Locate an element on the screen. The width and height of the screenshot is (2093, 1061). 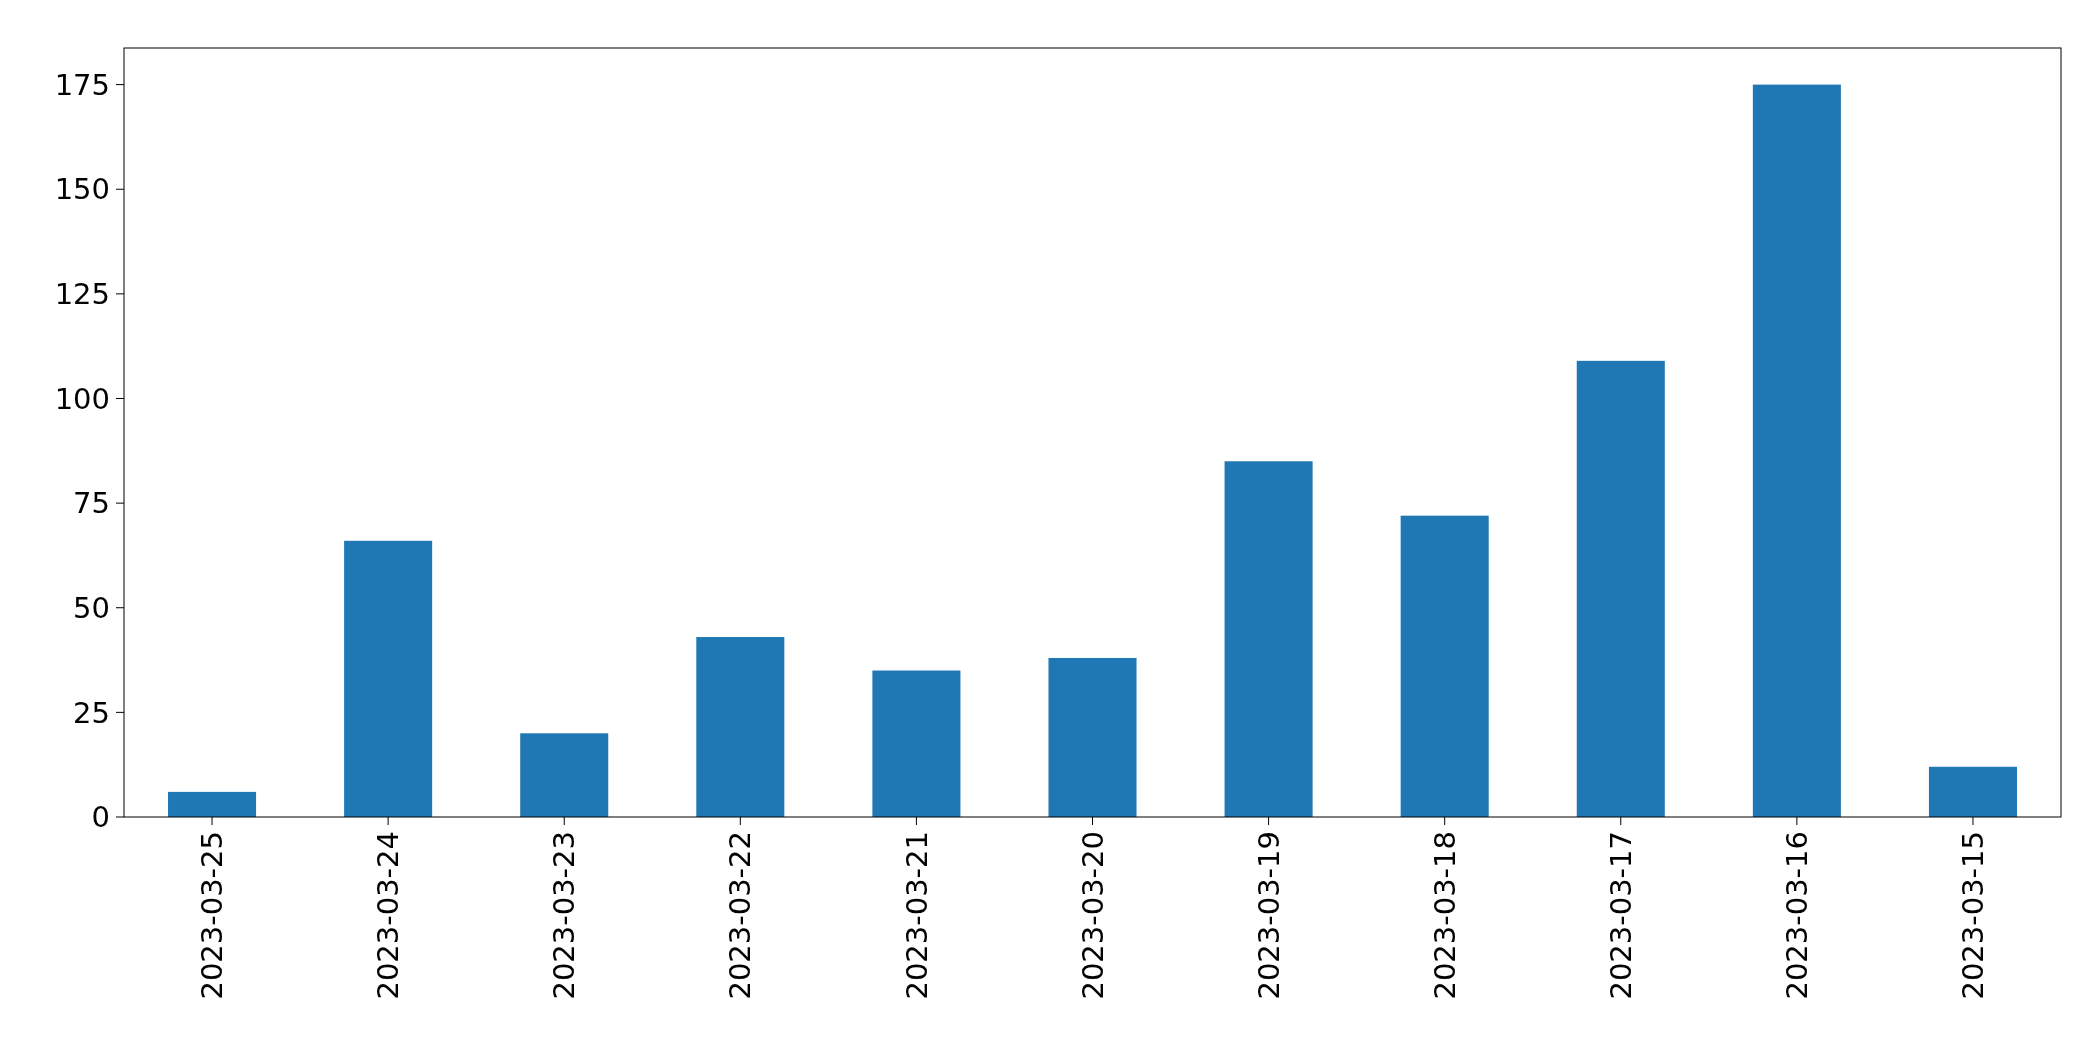
y-tick-label: 150 is located at coordinates (82, 189).